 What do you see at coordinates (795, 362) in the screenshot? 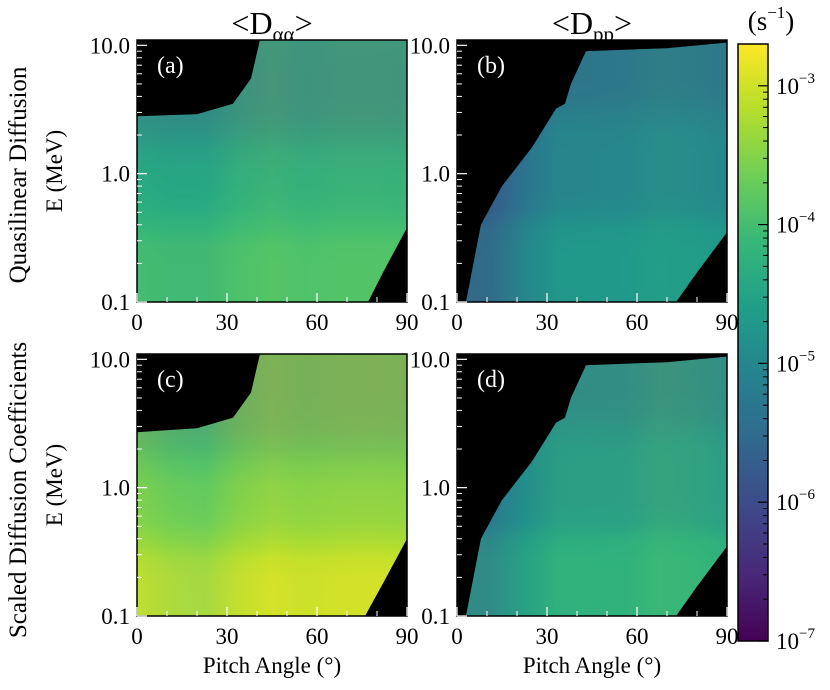
I see `colorbar-tick-label: 10⁻⁵` at bounding box center [795, 362].